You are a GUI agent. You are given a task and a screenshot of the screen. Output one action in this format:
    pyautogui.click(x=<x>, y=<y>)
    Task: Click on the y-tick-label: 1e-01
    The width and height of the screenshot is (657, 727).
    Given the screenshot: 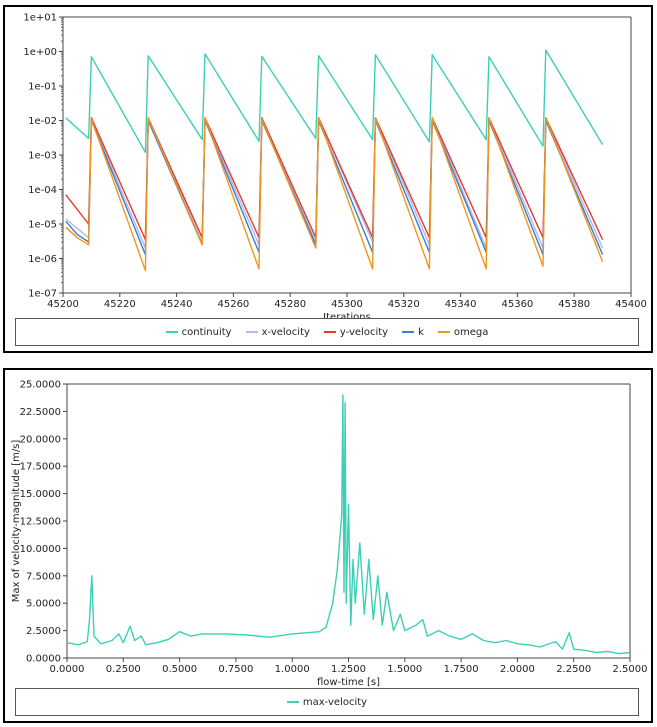 What is the action you would take?
    pyautogui.click(x=42, y=87)
    